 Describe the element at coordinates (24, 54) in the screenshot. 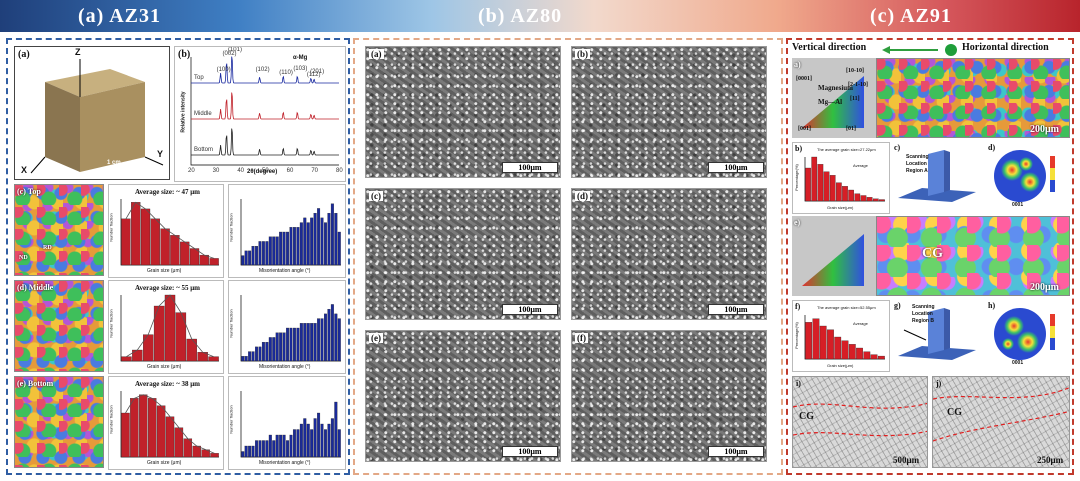

I see `cube-label: (a)` at that location.